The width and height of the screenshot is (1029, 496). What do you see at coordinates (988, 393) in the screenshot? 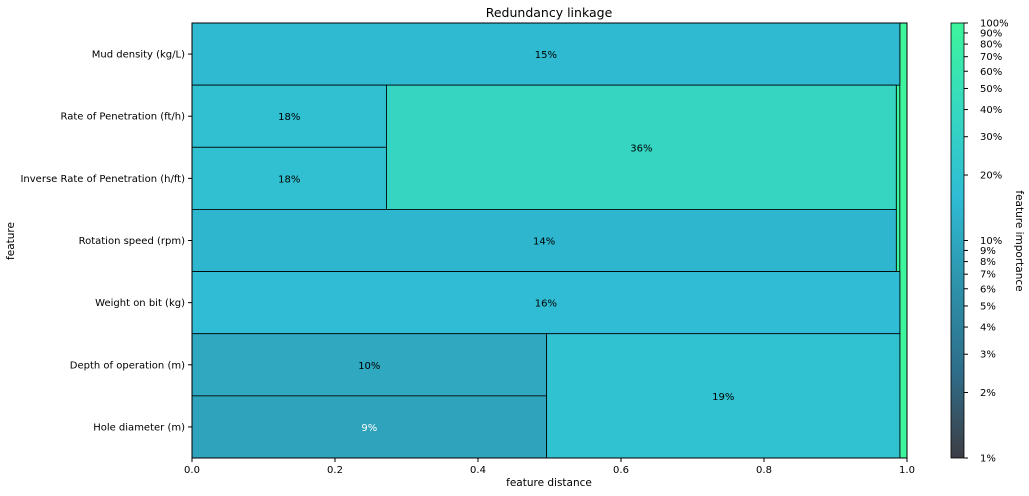
I see `colorbar-tick-label: 2%` at bounding box center [988, 393].